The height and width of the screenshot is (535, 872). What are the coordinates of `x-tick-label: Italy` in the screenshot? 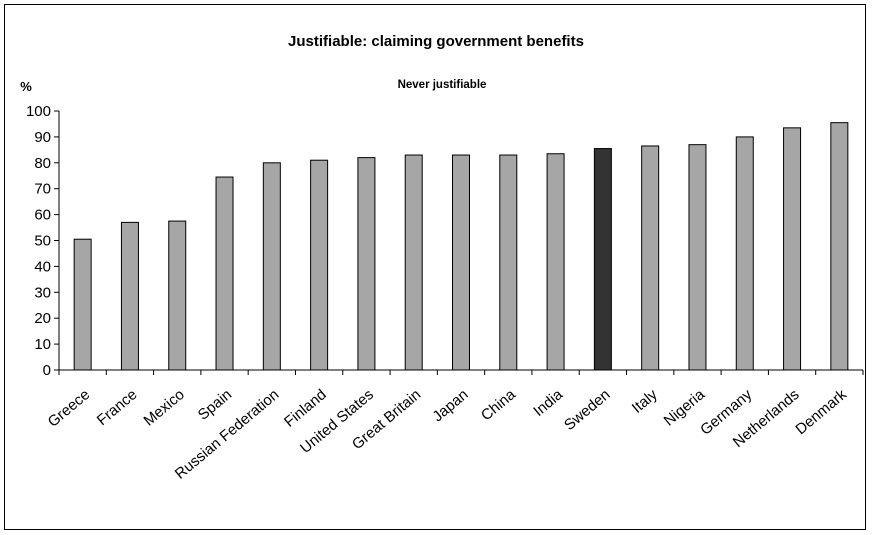 It's located at (645, 401).